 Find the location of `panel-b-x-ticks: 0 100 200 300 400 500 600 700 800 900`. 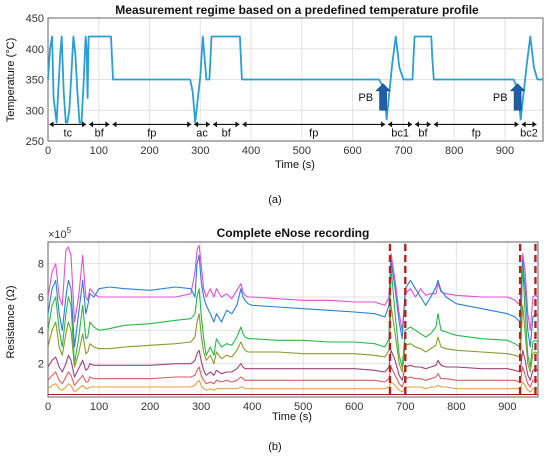

panel-b-x-ticks: 0 100 200 300 400 500 600 700 800 900 is located at coordinates (281, 407).